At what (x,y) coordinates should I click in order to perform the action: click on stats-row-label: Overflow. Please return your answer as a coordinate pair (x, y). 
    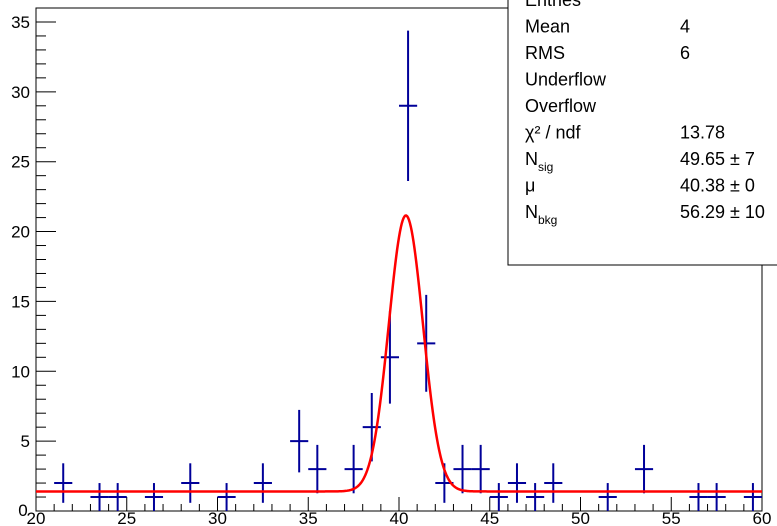
    Looking at the image, I should click on (561, 106).